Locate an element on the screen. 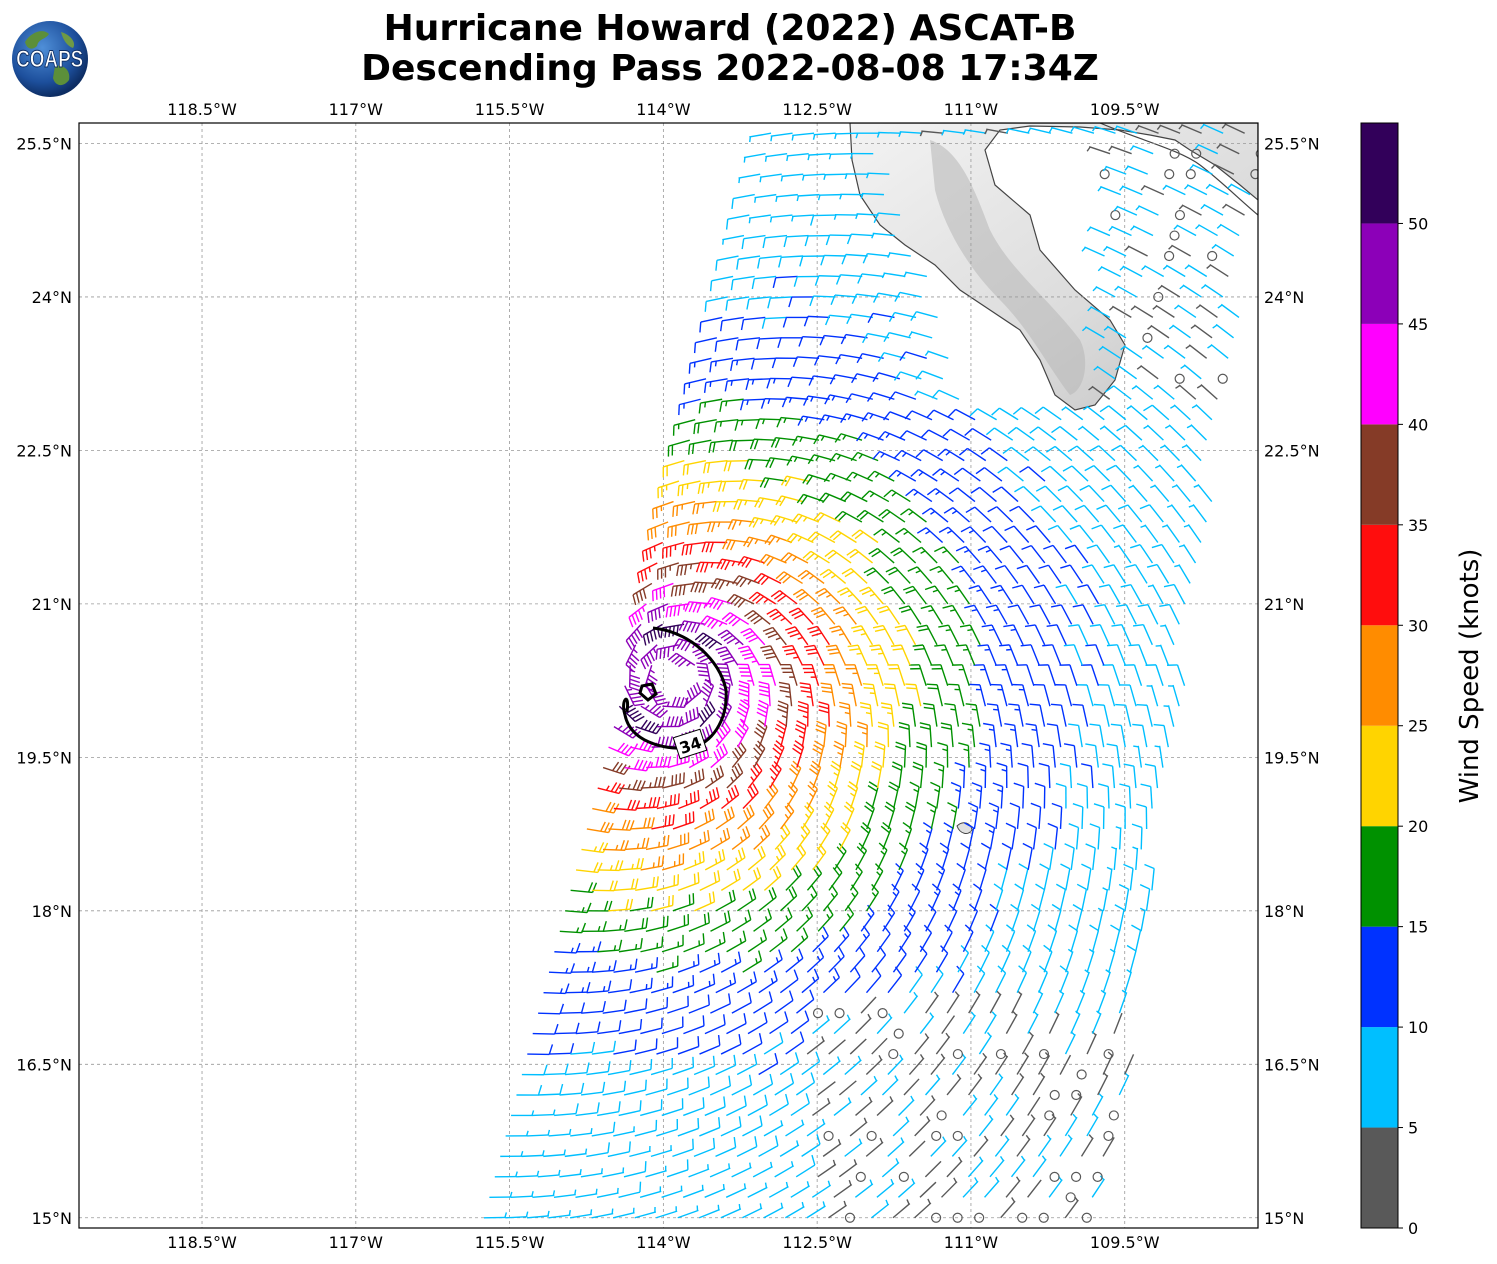  lat-tick-label: 19.5°N is located at coordinates (1292, 757).